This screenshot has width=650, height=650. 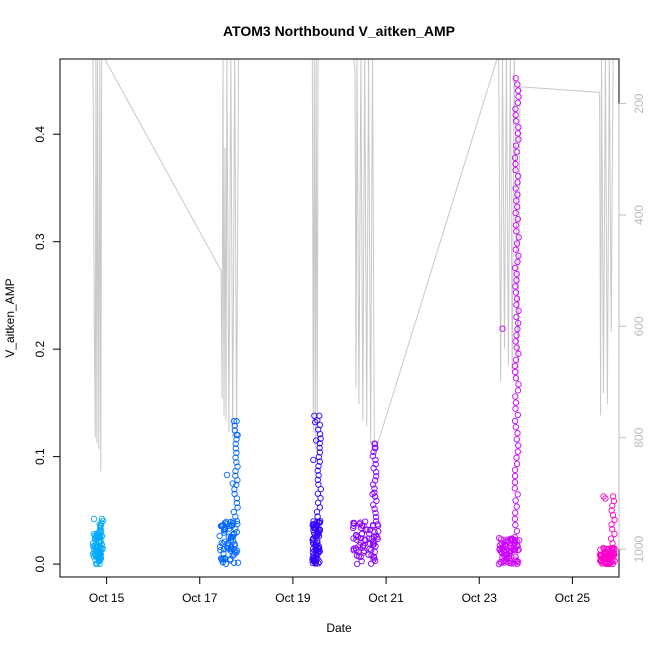 What do you see at coordinates (339, 590) in the screenshot?
I see `x-axis: Oct 15 Oct 17 Oct 19 Oct 21 Oct 23 Oct 25` at bounding box center [339, 590].